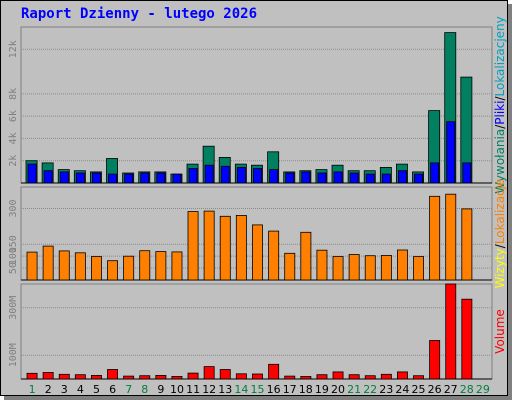 This screenshot has height=400, width=512. Describe the element at coordinates (48, 389) in the screenshot. I see `x-tick-label-day-2: 2` at that location.